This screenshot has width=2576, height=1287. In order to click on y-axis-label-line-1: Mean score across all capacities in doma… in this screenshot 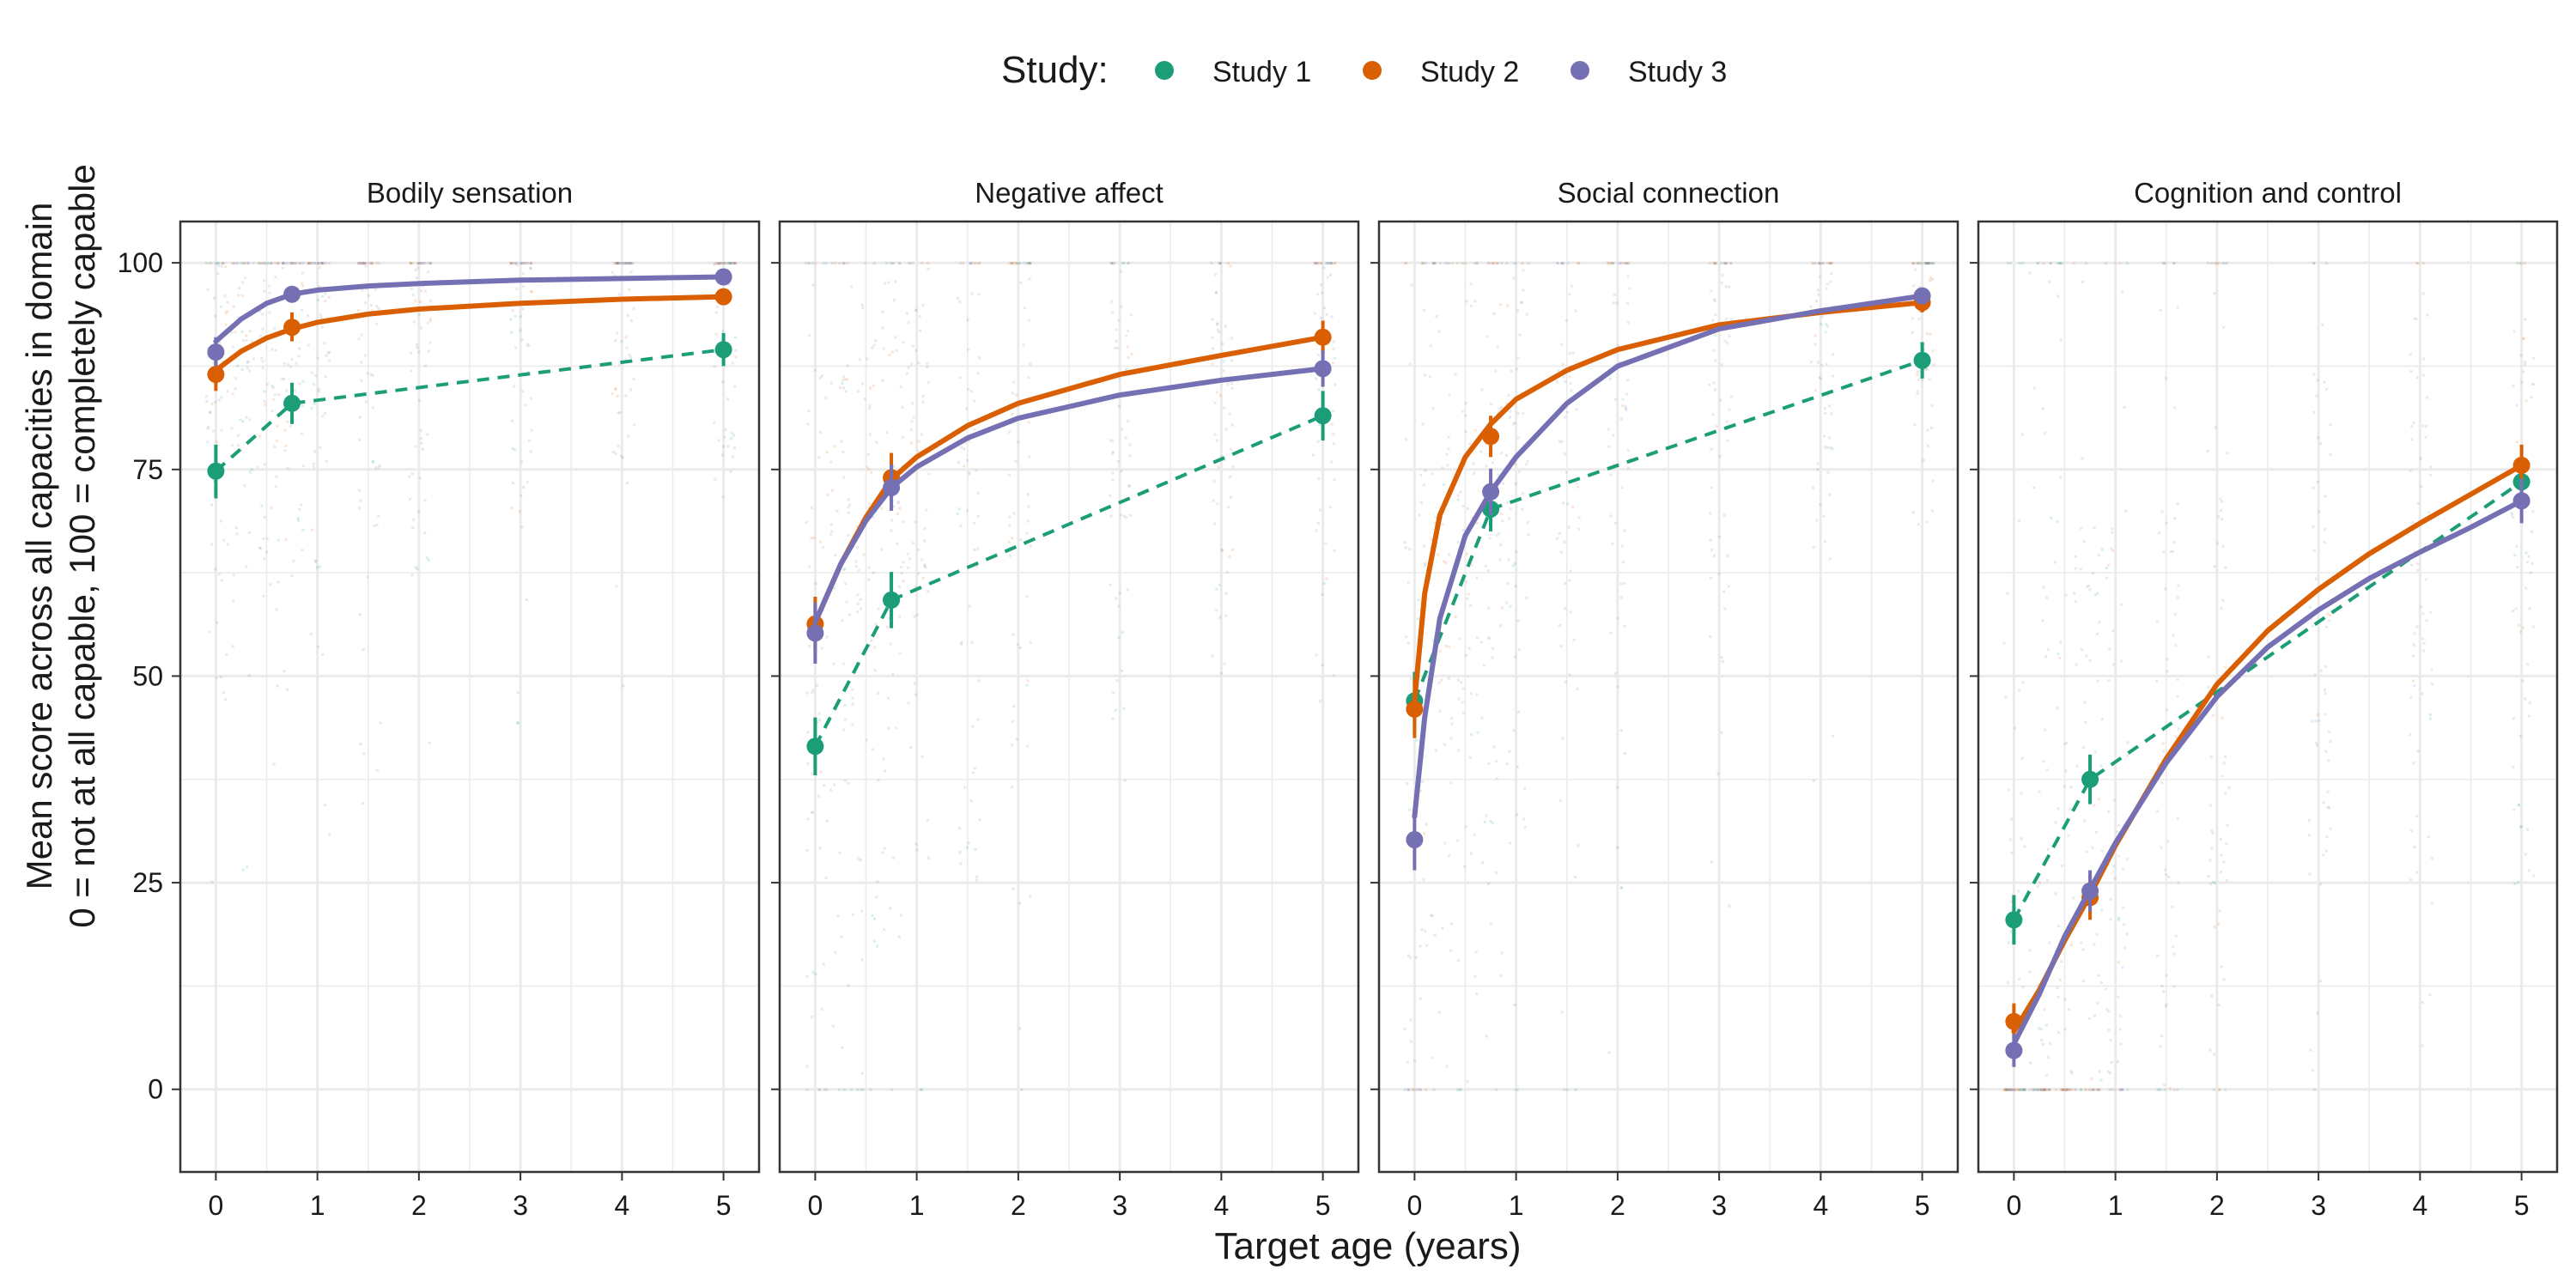, I will do `click(39, 546)`.